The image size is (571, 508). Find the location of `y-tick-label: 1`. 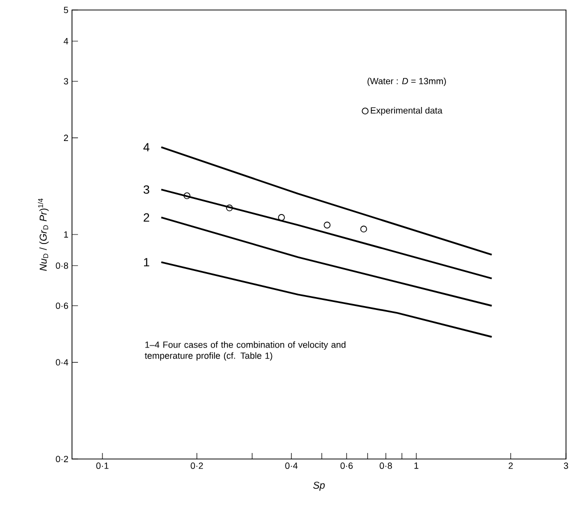

y-tick-label: 1 is located at coordinates (66, 234).